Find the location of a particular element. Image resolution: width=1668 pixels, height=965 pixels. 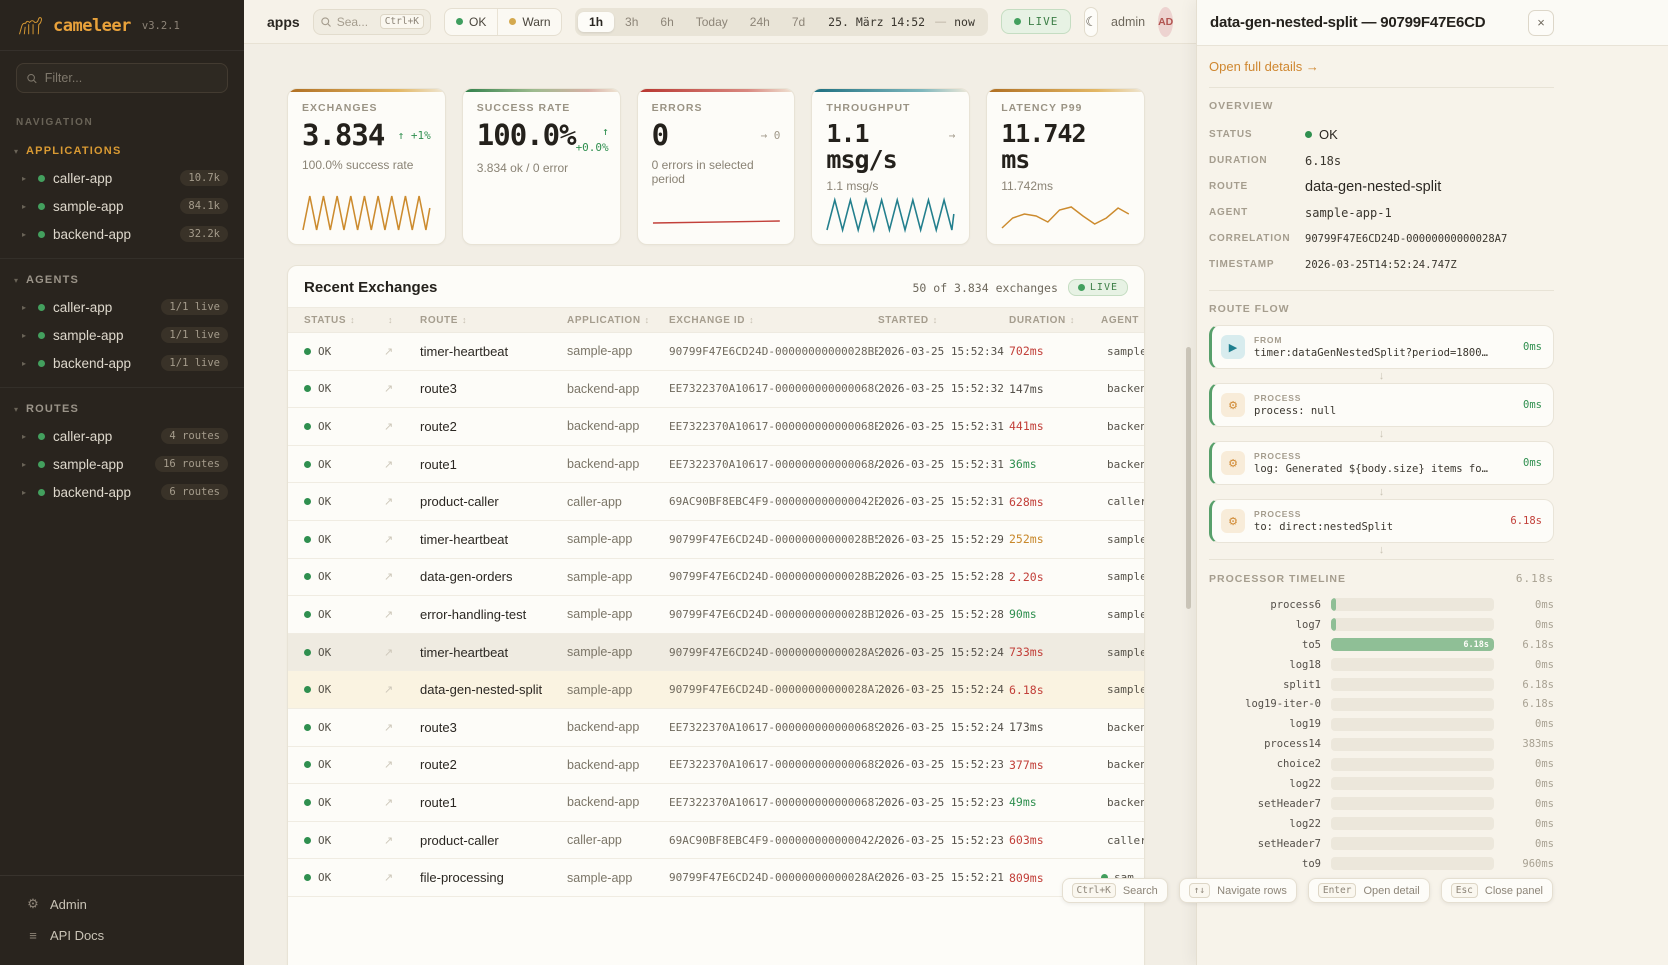

table-live-badge: LIVE is located at coordinates (1097, 287).